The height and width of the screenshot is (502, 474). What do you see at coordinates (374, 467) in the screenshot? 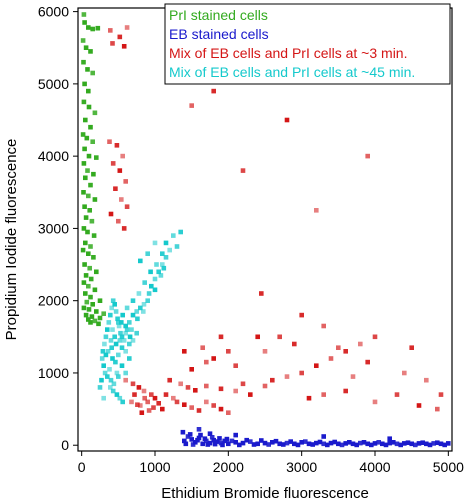
I see `x-tick-label: 4000` at bounding box center [374, 467].